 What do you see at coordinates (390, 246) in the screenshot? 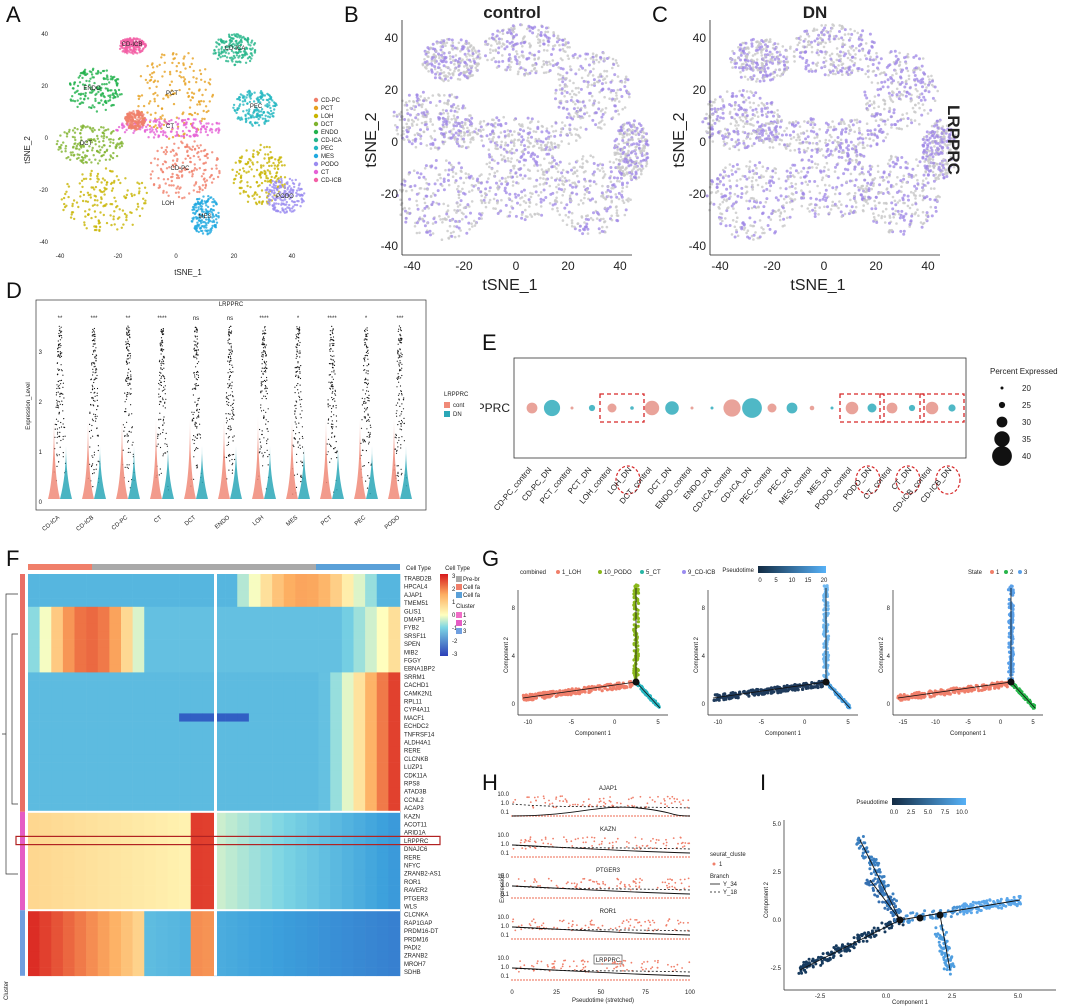
I see `y-tick: -40` at bounding box center [390, 246].